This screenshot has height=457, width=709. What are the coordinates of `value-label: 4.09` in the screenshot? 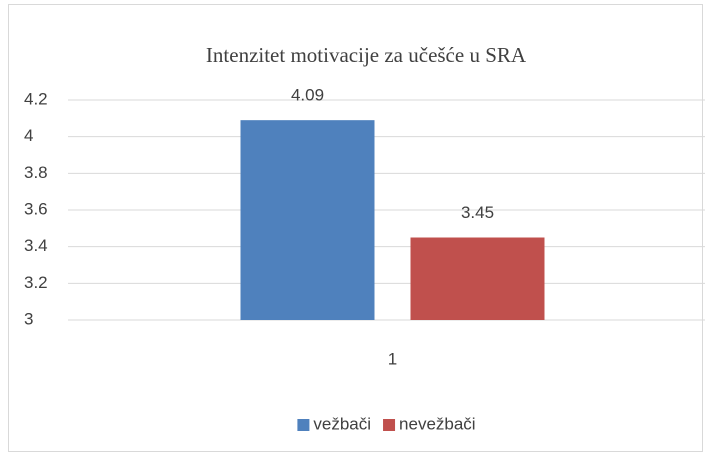 It's located at (307, 95).